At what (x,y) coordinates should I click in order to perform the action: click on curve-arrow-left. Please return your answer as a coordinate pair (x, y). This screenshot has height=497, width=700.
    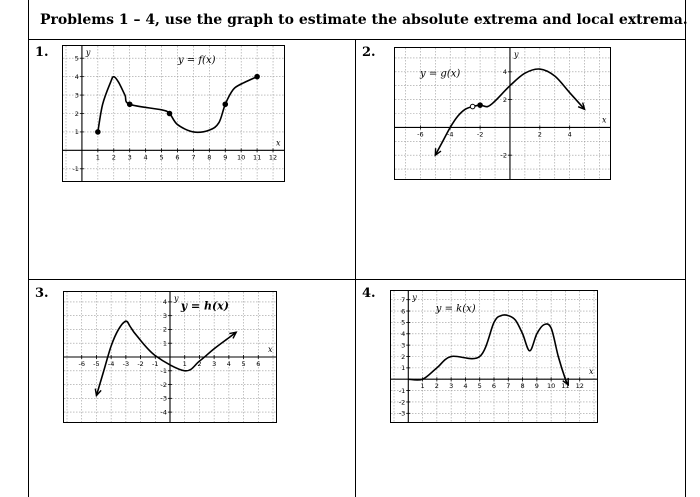
    Looking at the image, I should click on (438, 152).